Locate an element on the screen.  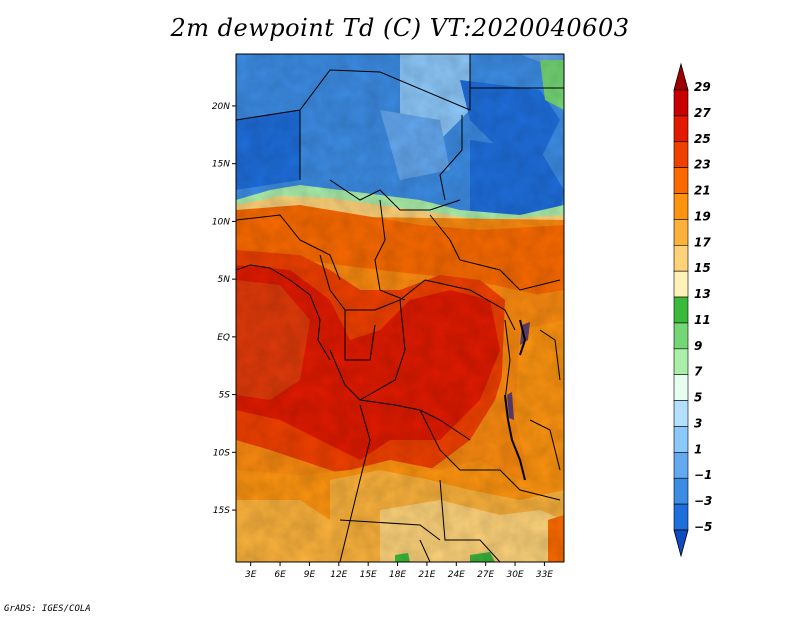
lat-label: 15N is located at coordinates (221, 165).